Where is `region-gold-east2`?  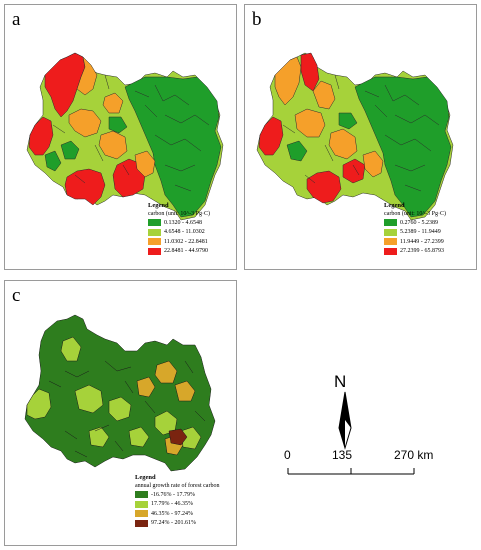 region-gold-east2 is located at coordinates (185, 391).